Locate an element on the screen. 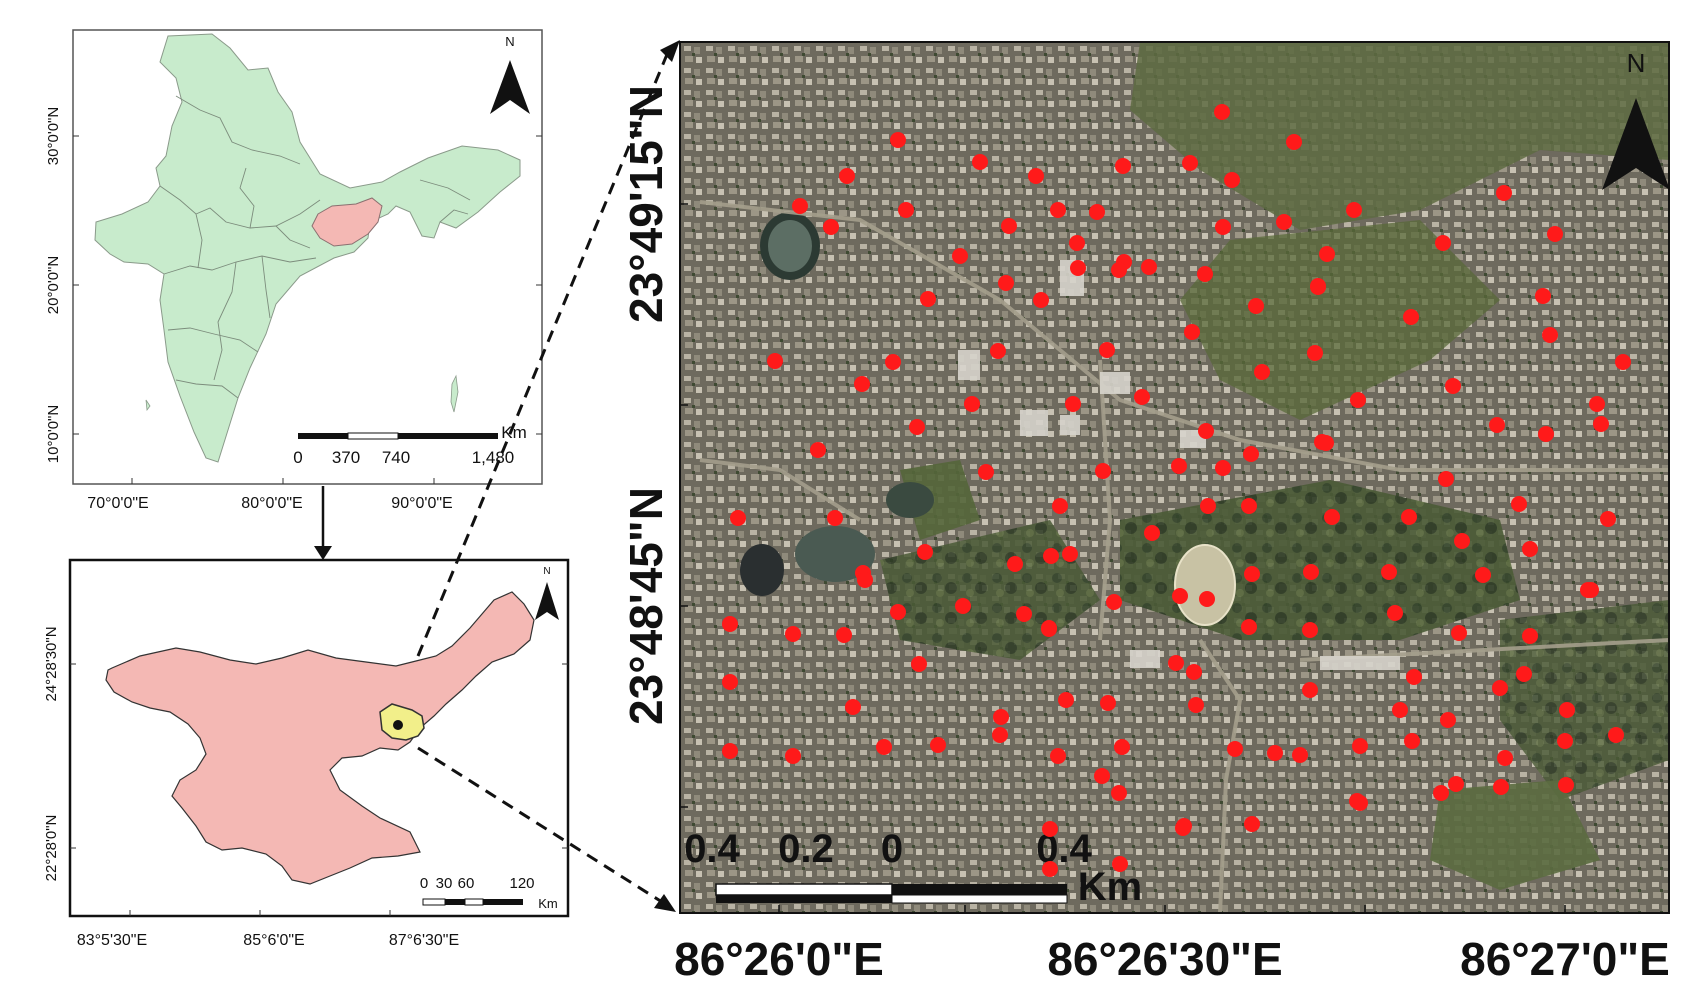  india-scale-tick-740: 740 is located at coordinates (396, 457).